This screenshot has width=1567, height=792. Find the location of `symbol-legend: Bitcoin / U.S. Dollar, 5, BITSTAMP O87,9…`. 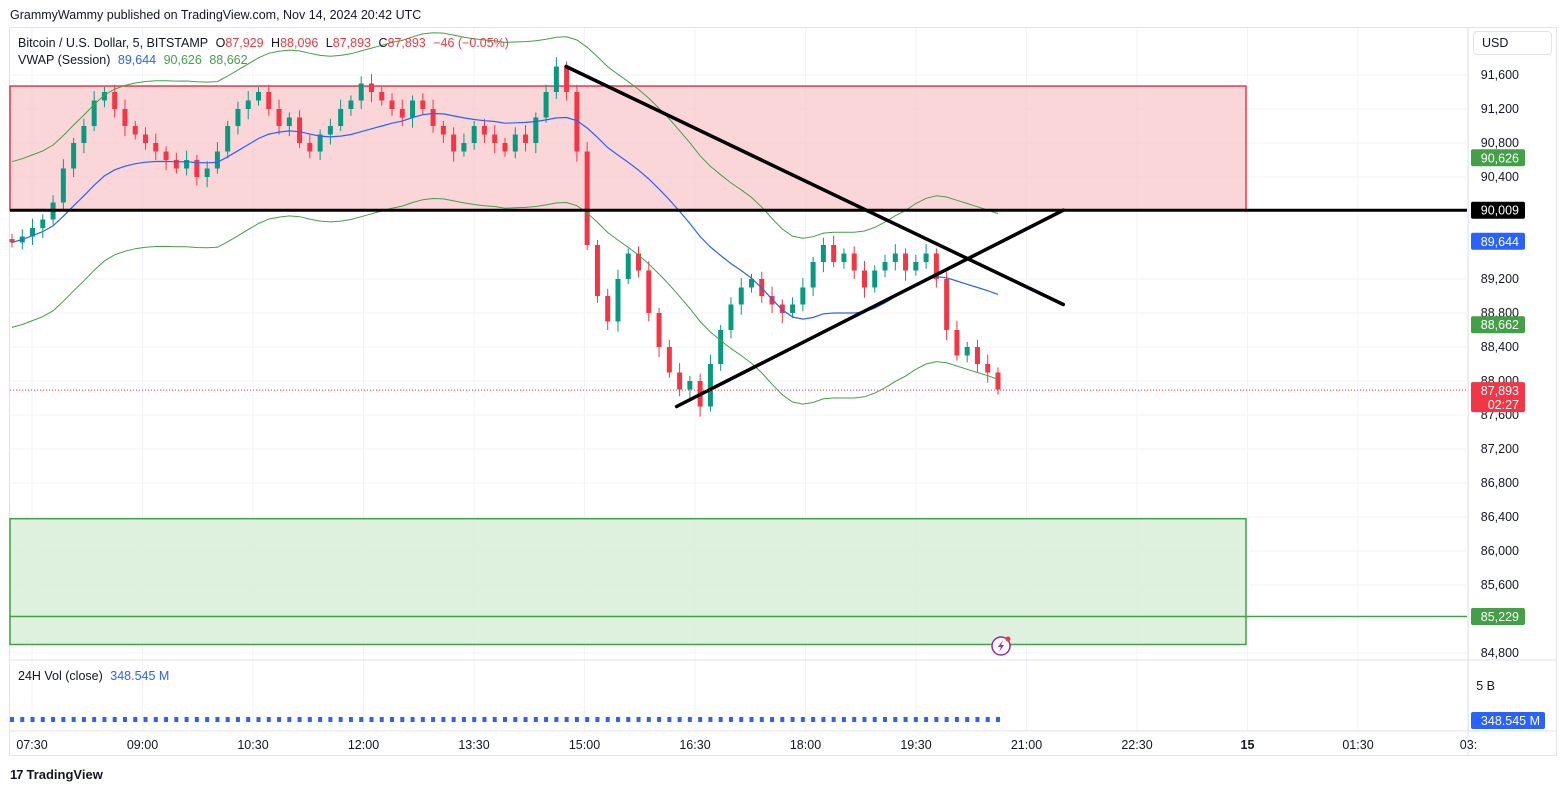

symbol-legend: Bitcoin / U.S. Dollar, 5, BITSTAMP O87,9… is located at coordinates (265, 43).